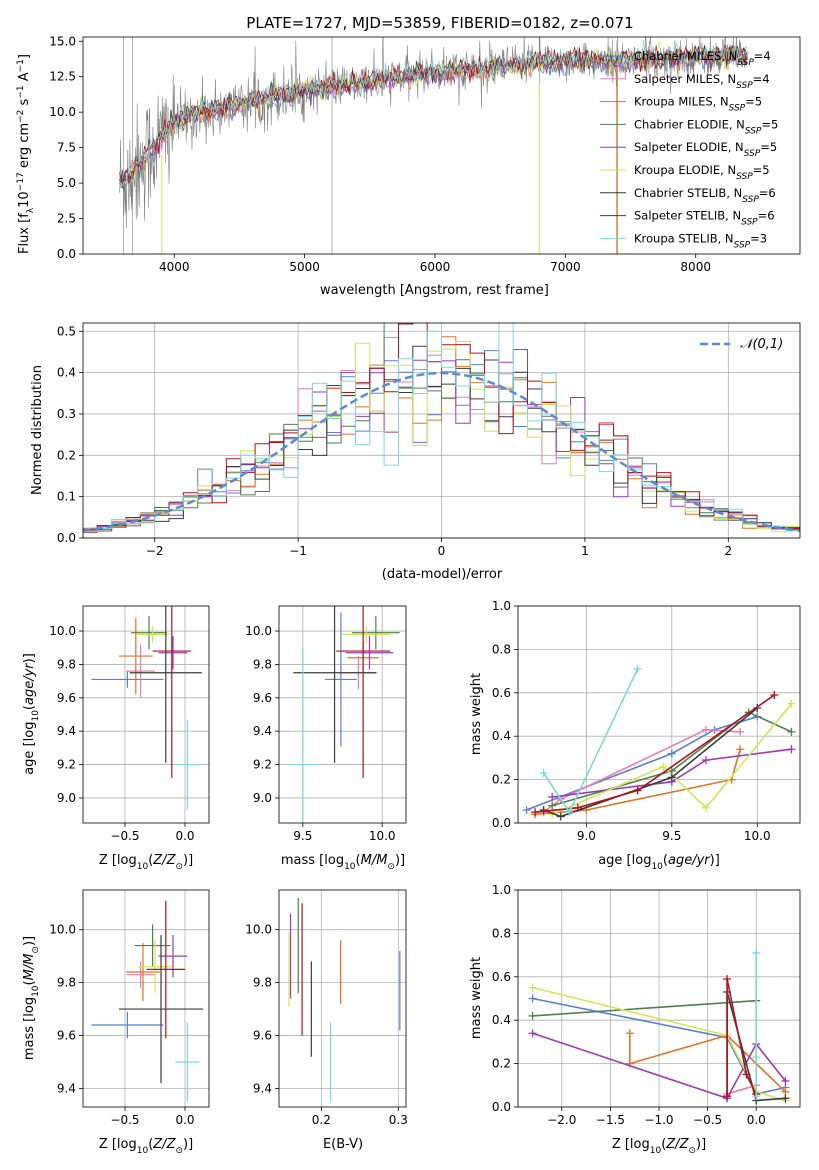  Describe the element at coordinates (501, 780) in the screenshot. I see `y-tick-label: 0.2` at that location.